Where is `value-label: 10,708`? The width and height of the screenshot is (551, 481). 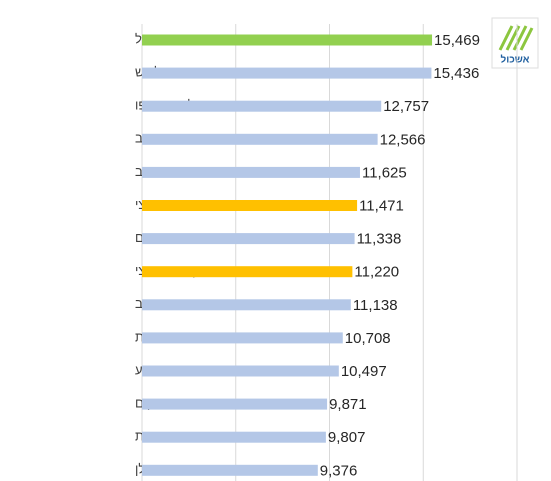
value-label: 10,708 is located at coordinates (368, 338).